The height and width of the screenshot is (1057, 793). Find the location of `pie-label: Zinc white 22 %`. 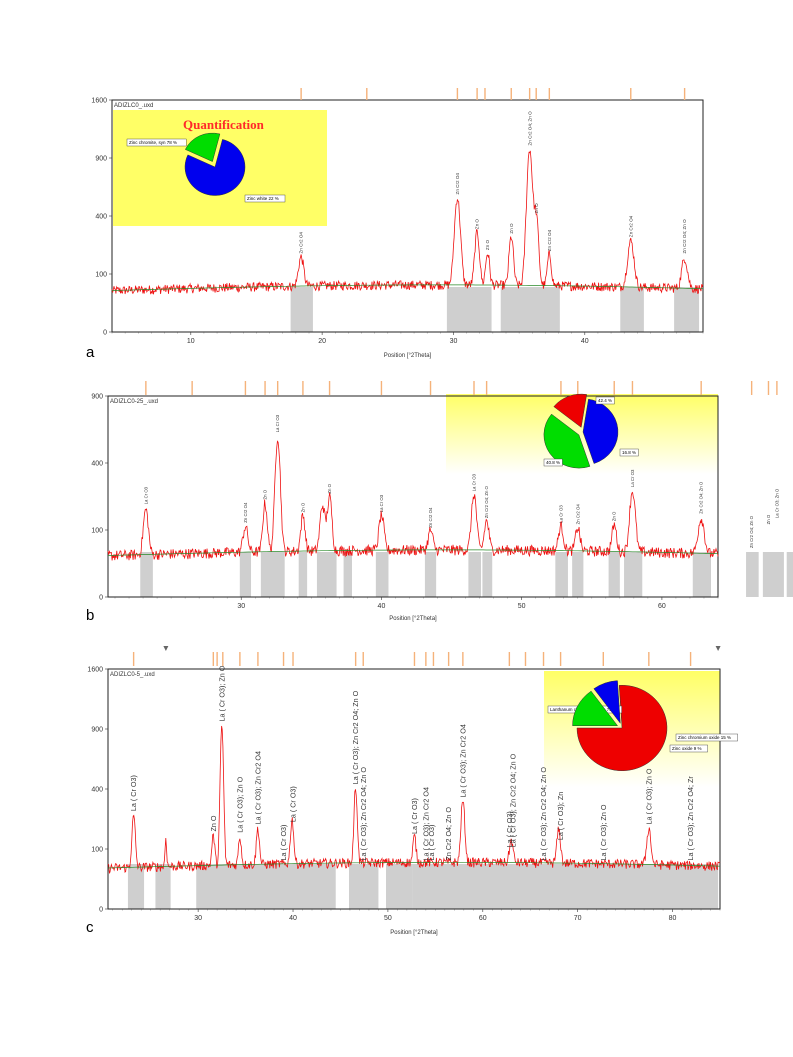

pie-label: Zinc white 22 % is located at coordinates (263, 198).